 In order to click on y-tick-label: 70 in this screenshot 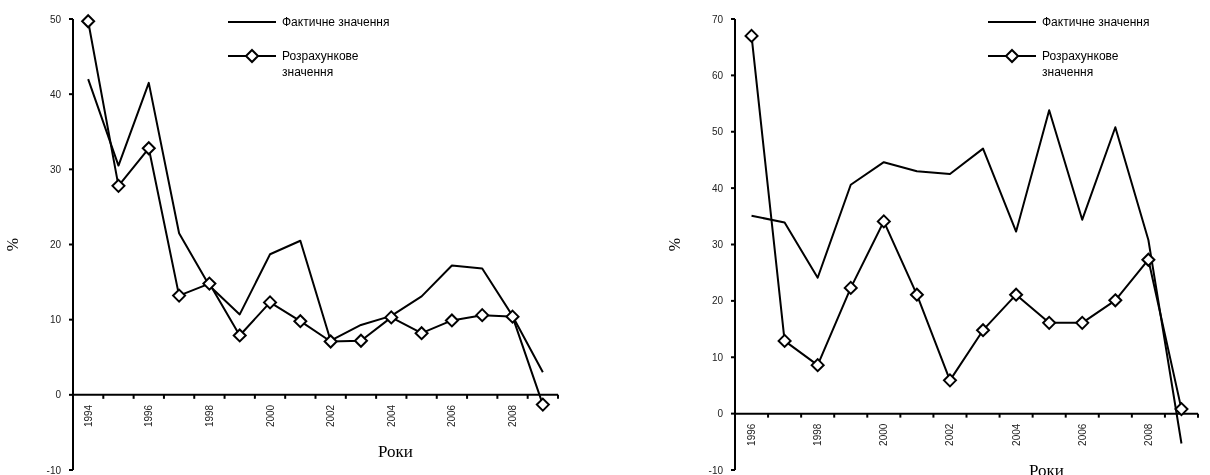, I will do `click(717, 19)`.